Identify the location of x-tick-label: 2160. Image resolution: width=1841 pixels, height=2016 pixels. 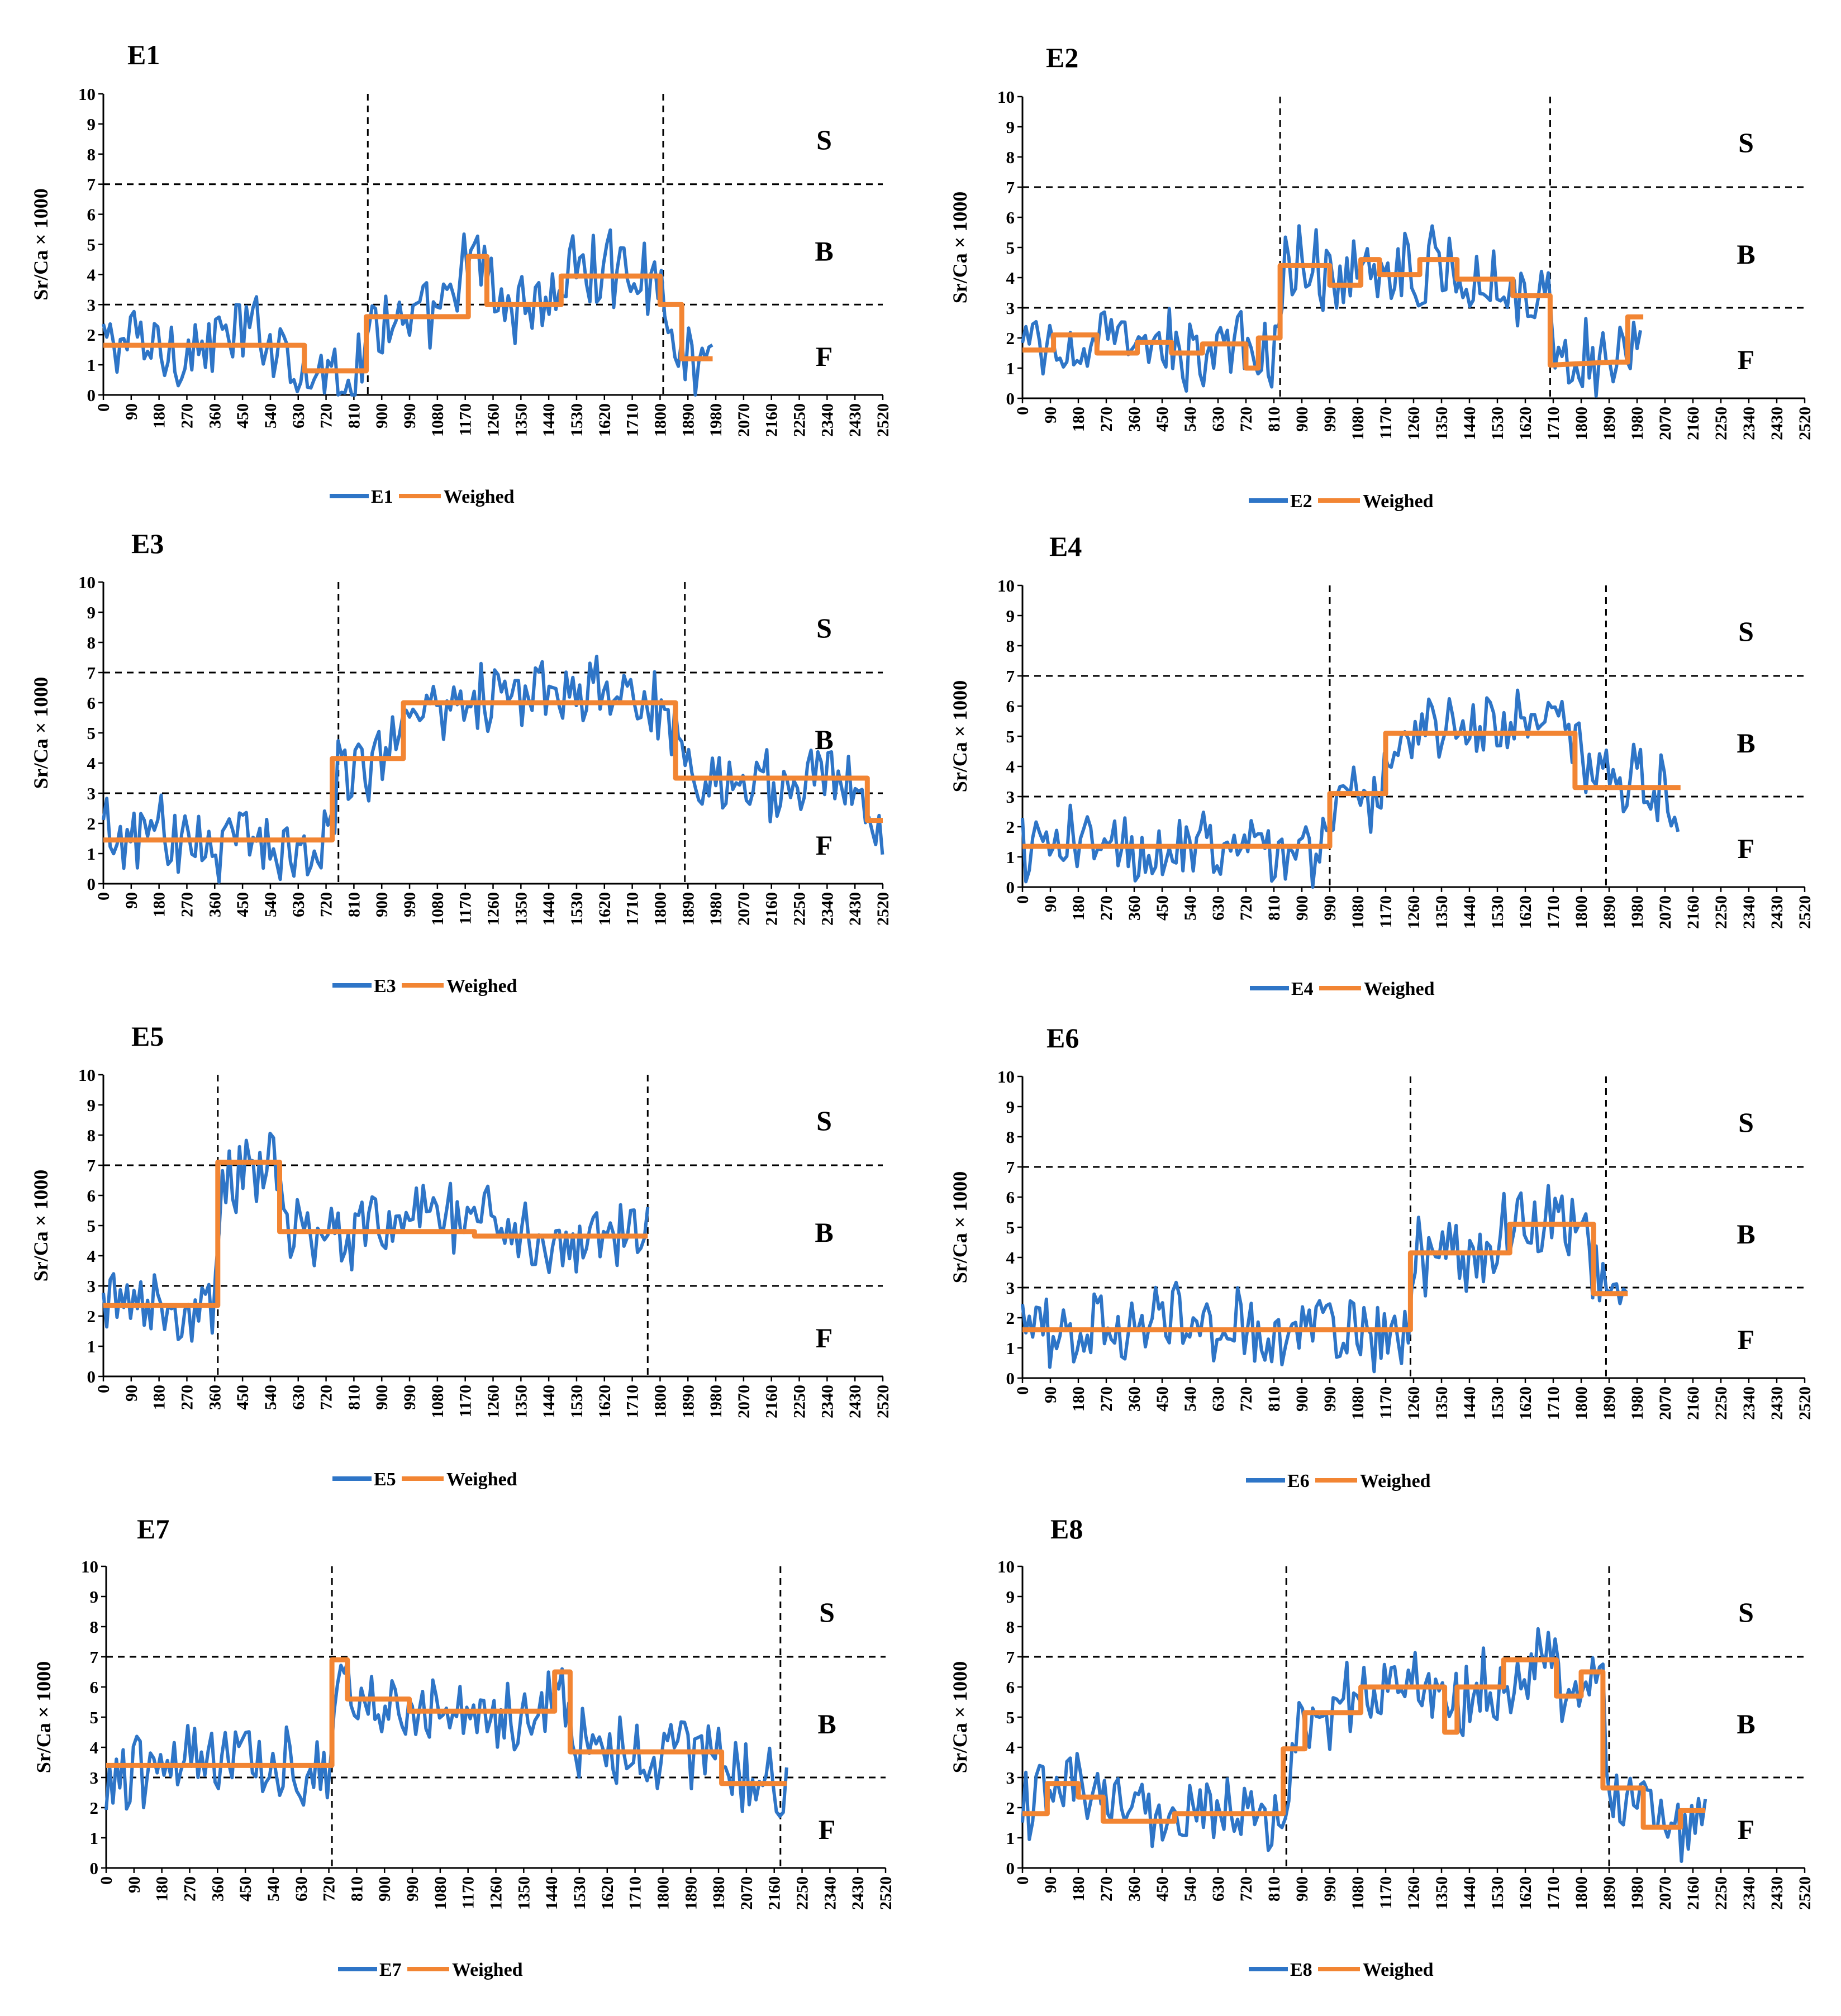
(774, 1893).